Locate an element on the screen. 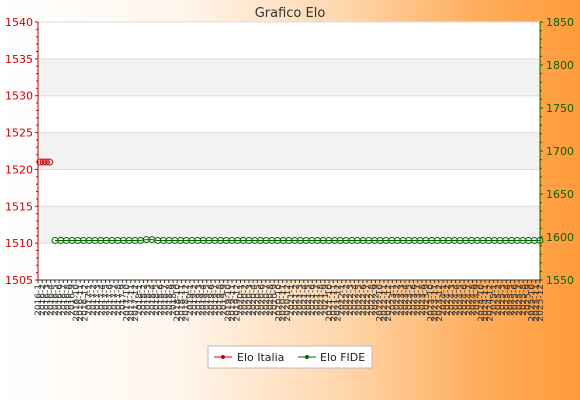 This screenshot has width=580, height=400. legend-marker-elo-fide is located at coordinates (307, 357).